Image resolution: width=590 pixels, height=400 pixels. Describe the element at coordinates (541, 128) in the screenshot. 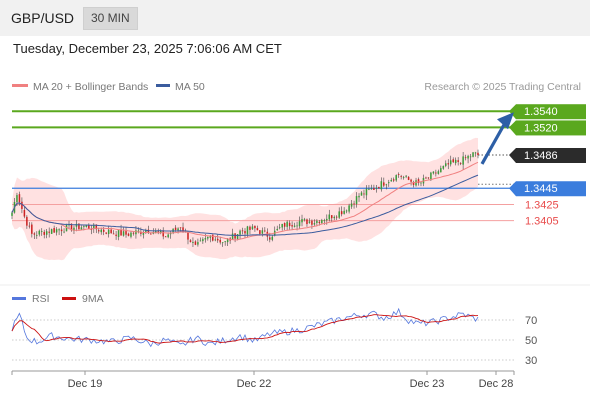

I see `target-level-label-1: 1.3520` at that location.